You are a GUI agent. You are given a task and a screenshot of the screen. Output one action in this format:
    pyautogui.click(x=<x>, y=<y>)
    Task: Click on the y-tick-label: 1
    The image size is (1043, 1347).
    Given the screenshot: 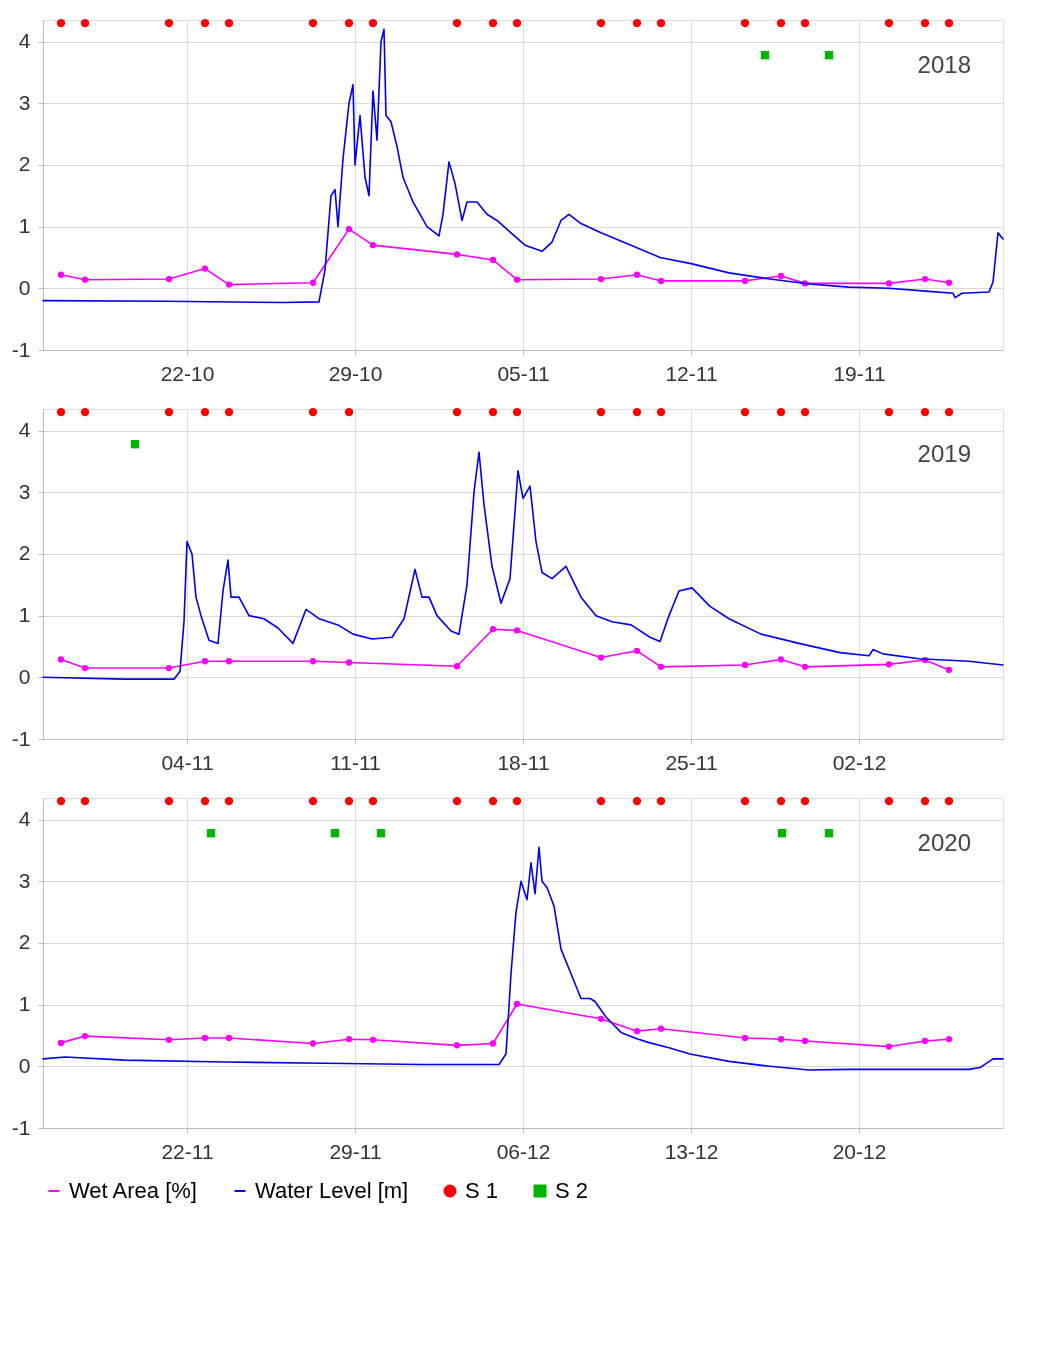 What is the action you would take?
    pyautogui.click(x=24, y=615)
    